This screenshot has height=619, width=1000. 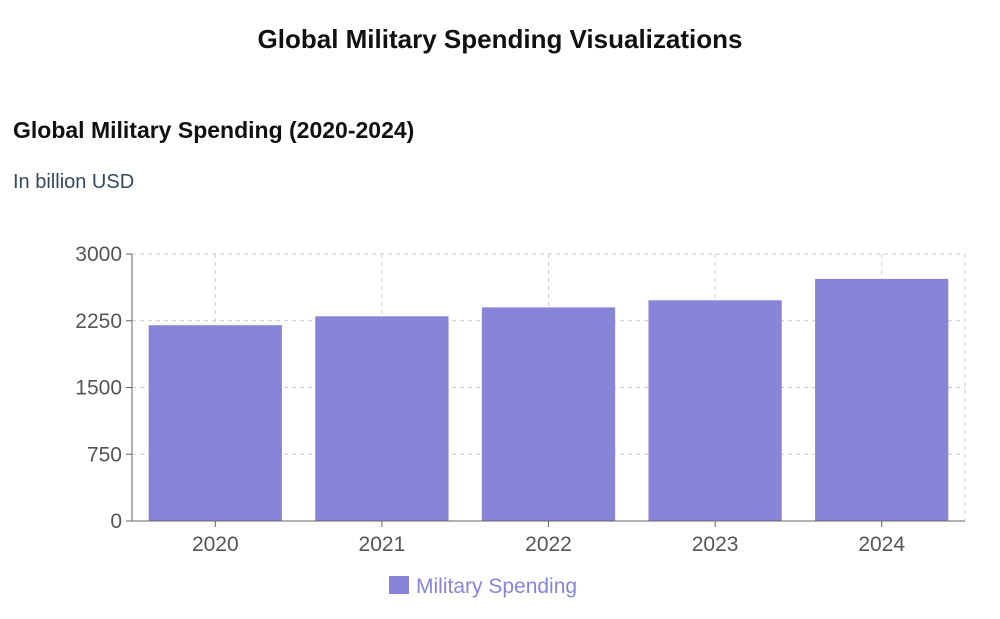 What do you see at coordinates (116, 521) in the screenshot?
I see `y-tick-label: 0` at bounding box center [116, 521].